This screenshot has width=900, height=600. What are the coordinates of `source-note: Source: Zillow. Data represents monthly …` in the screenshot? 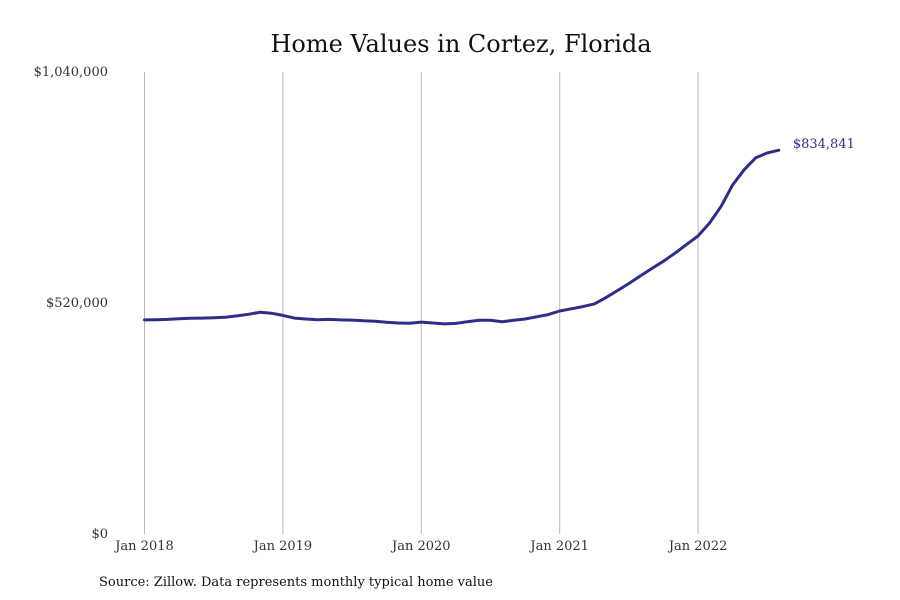 It's located at (296, 582).